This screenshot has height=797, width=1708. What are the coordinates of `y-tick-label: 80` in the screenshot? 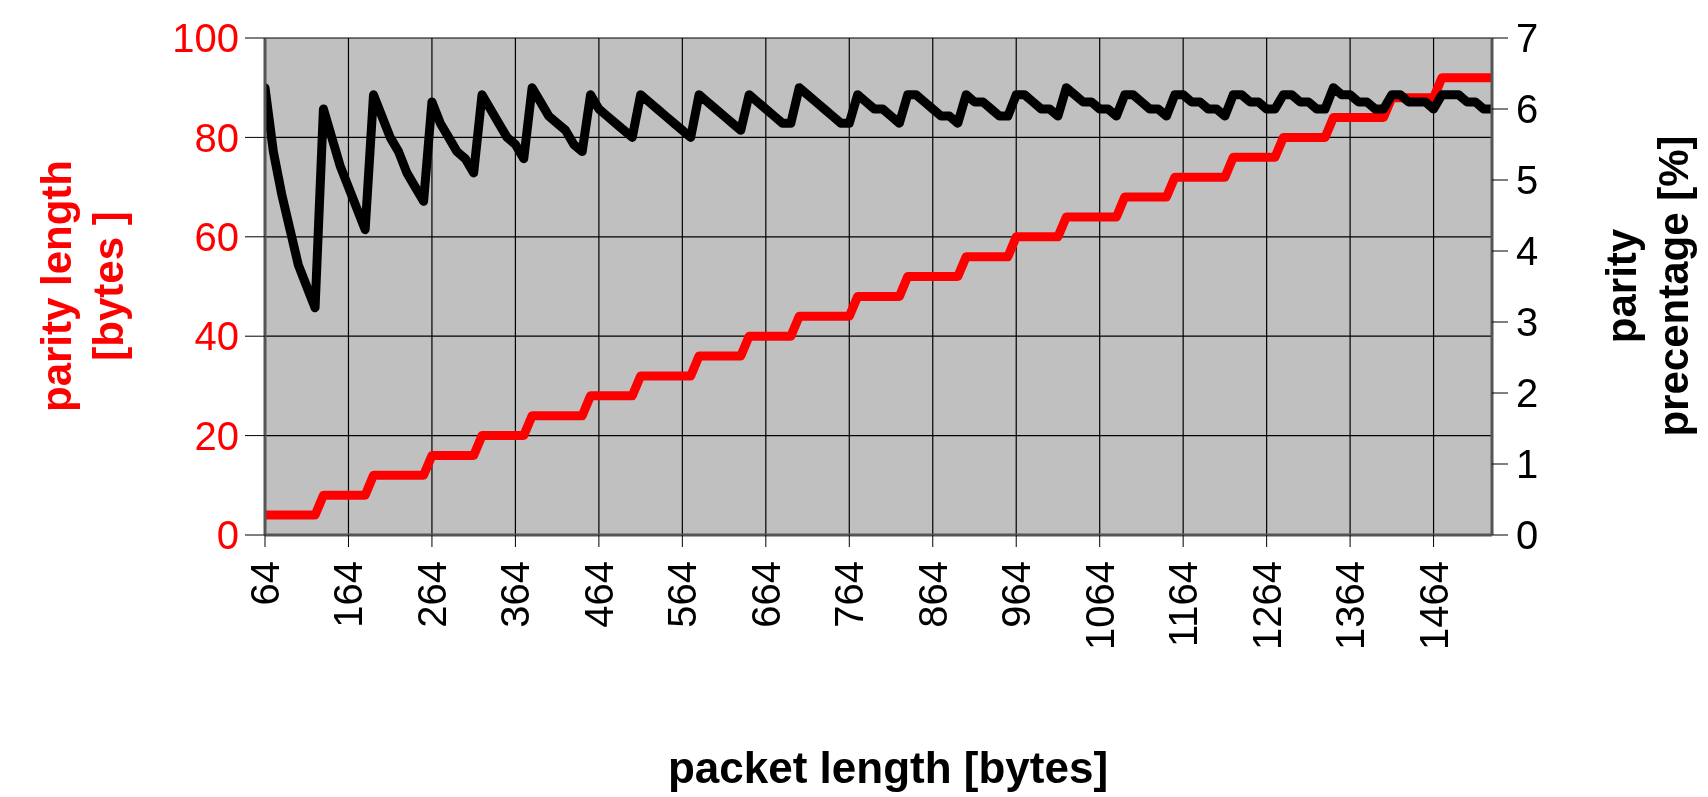 It's located at (216, 137).